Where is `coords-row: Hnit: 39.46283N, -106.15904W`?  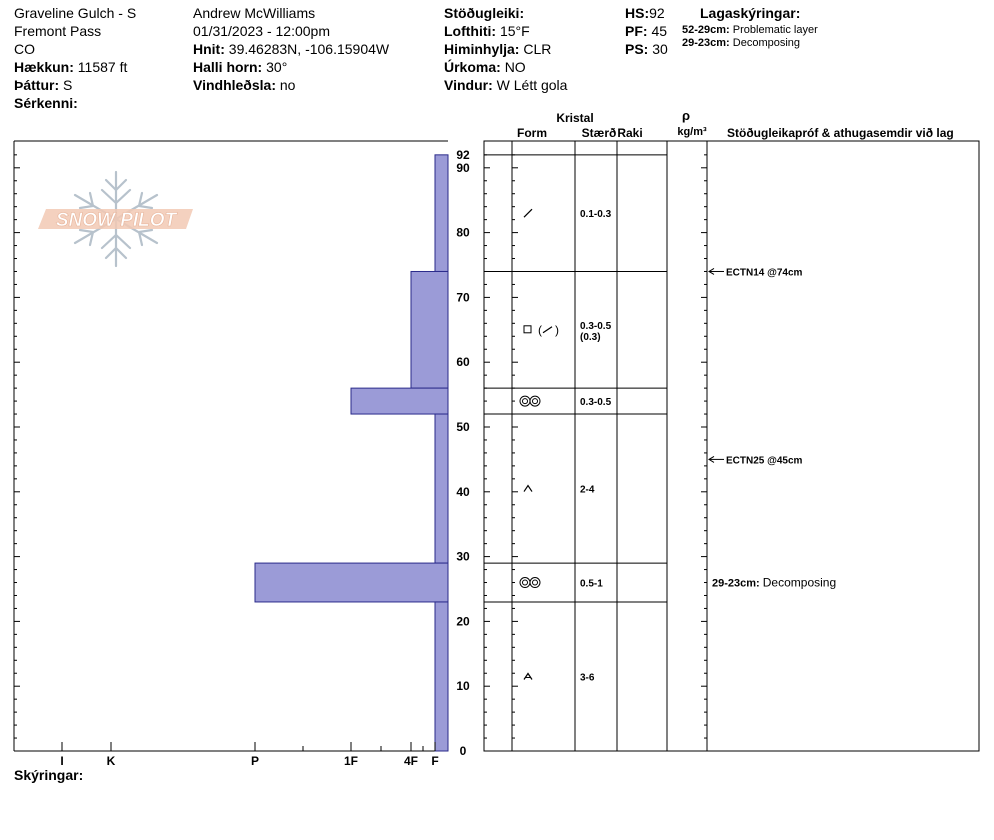 coords-row: Hnit: 39.46283N, -106.15904W is located at coordinates (291, 49).